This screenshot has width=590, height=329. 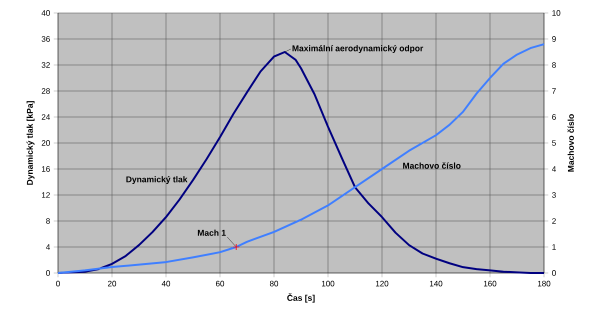 What do you see at coordinates (212, 233) in the screenshot?
I see `annotation: Mach 1` at bounding box center [212, 233].